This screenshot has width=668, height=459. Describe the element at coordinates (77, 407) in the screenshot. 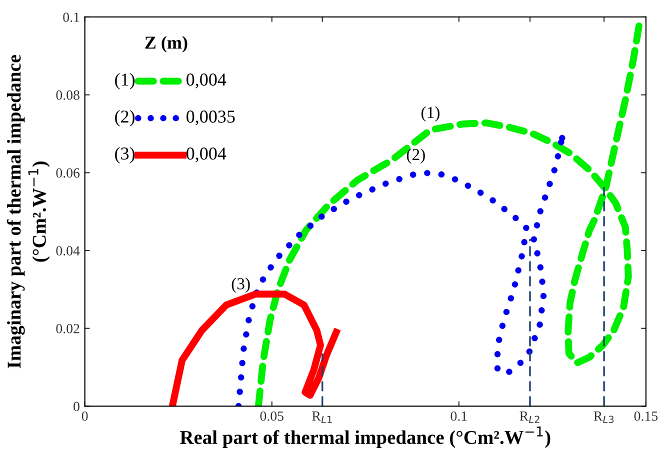

I see `y-tick-label: 0` at that location.